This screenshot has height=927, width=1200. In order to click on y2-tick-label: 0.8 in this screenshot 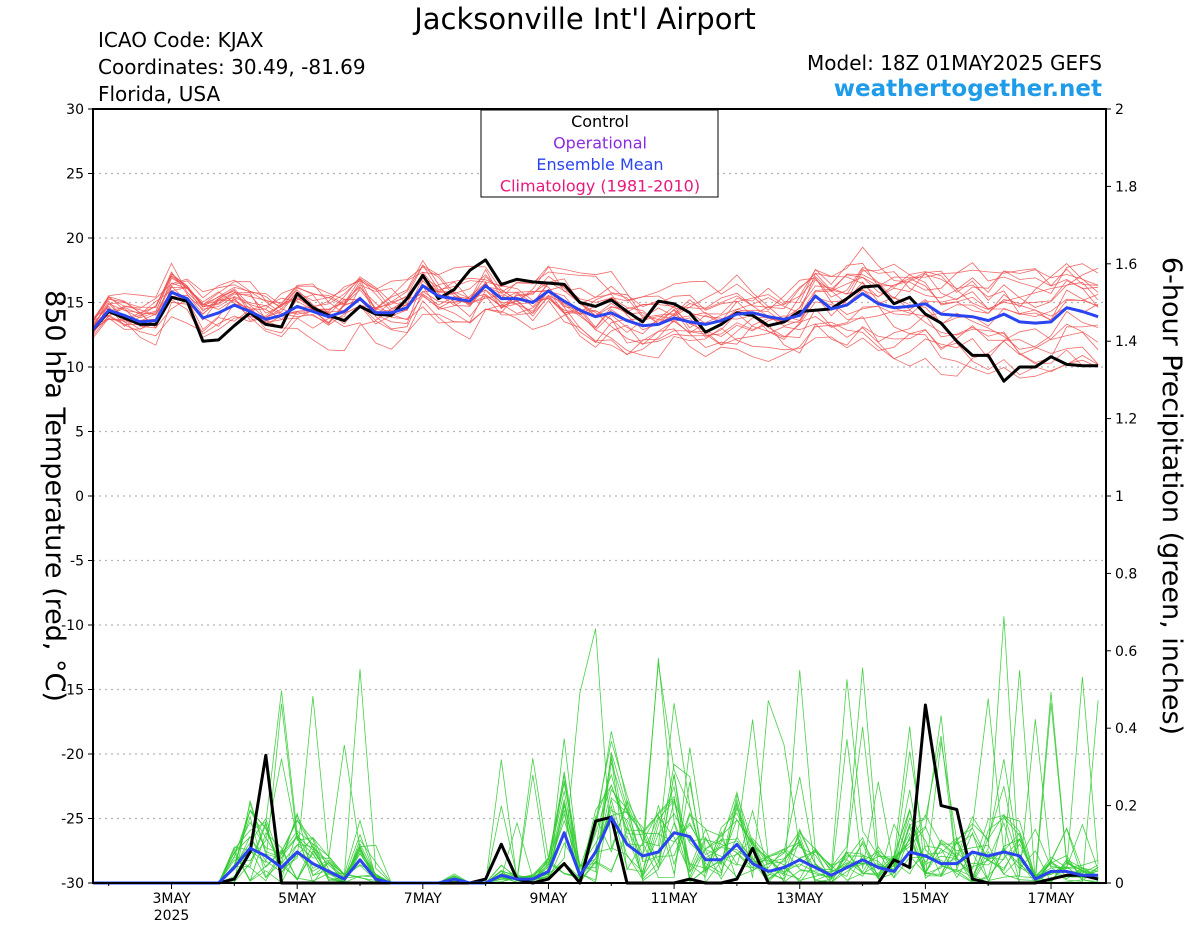, I will do `click(1126, 574)`.